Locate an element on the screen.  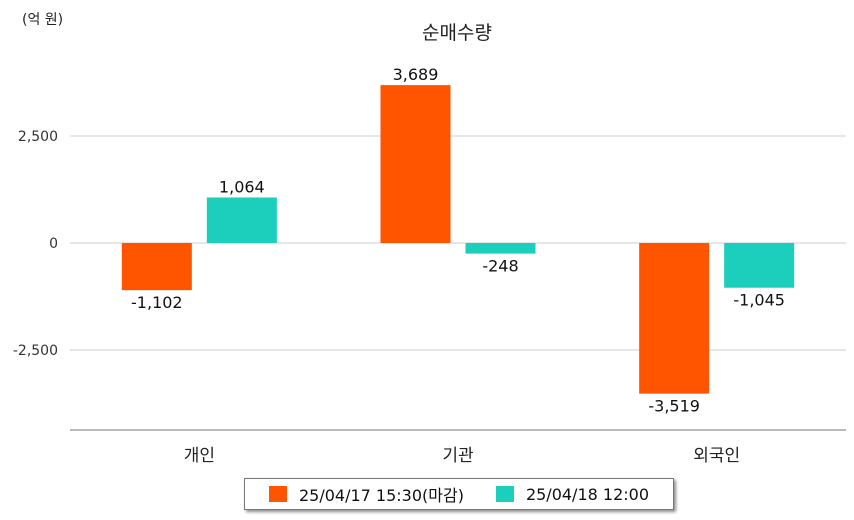
data-label-s1-0: -1,102 is located at coordinates (157, 302).